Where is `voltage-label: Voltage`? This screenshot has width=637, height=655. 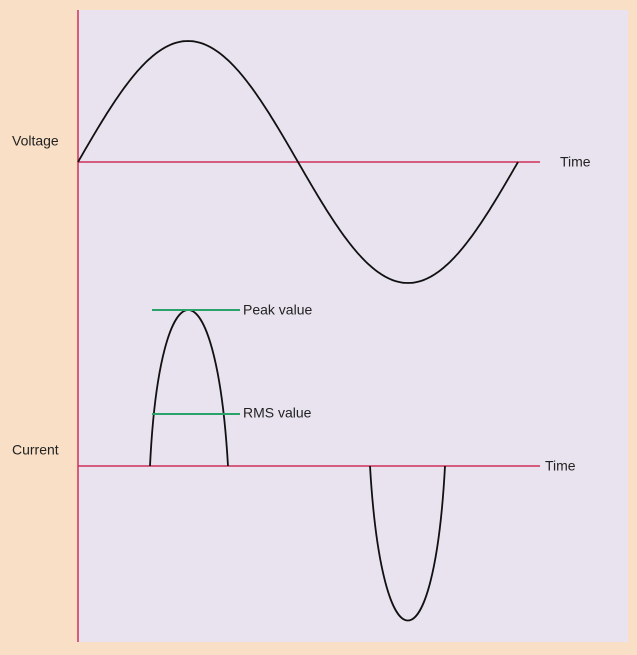 voltage-label: Voltage is located at coordinates (35, 141).